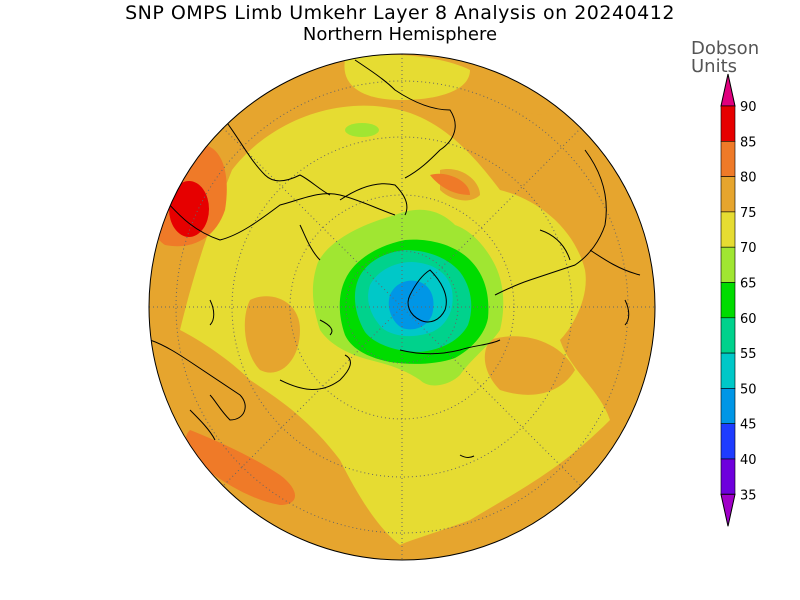  What do you see at coordinates (748, 319) in the screenshot?
I see `colorbar-tick-label: 60` at bounding box center [748, 319].